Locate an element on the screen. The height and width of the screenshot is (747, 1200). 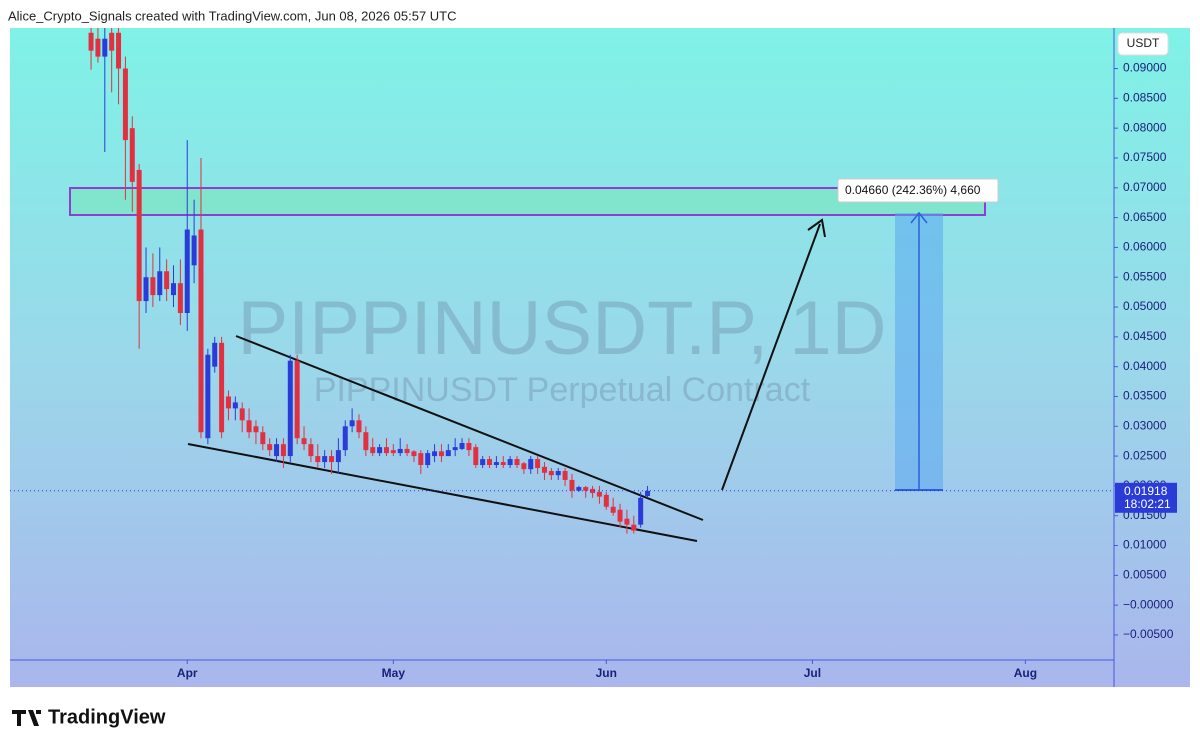
y-tick-label: 0.08000 is located at coordinates (1145, 127).